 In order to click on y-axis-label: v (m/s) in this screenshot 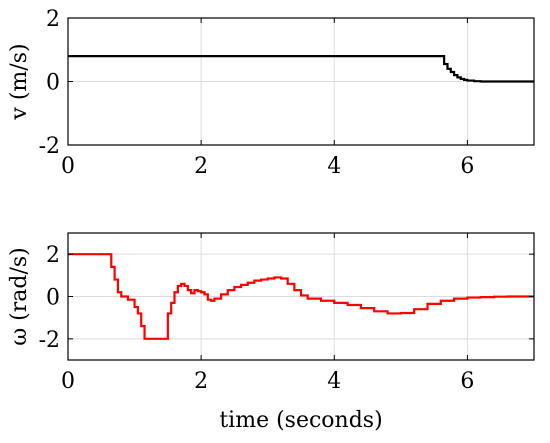, I will do `click(19, 81)`.